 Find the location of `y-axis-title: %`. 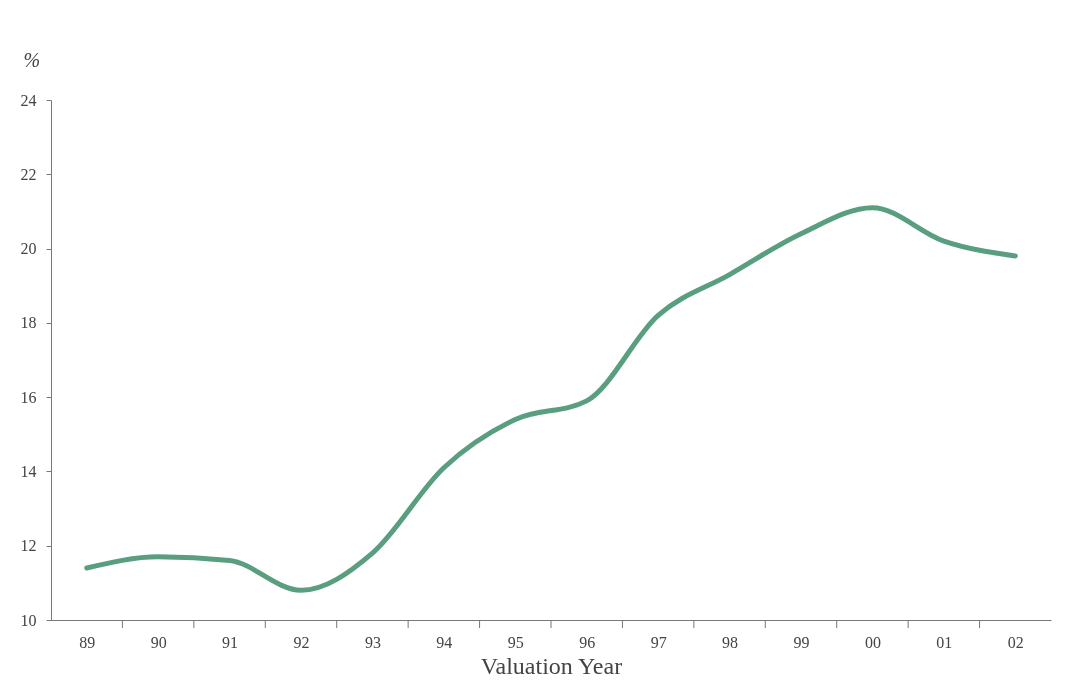

y-axis-title: % is located at coordinates (32, 59).